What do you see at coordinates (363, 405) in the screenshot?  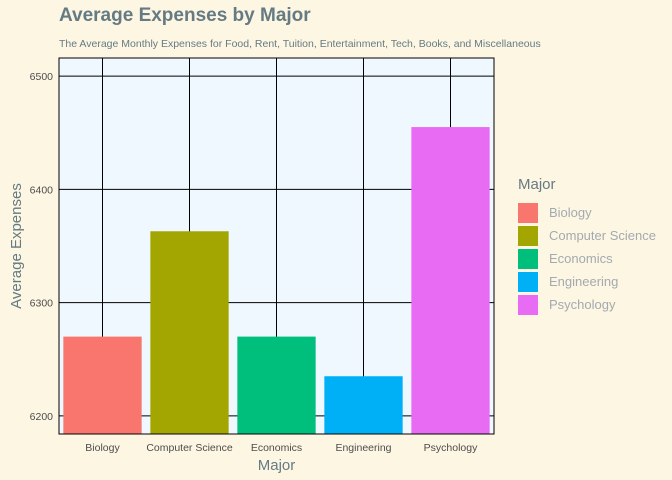 I see `bar-engineering` at bounding box center [363, 405].